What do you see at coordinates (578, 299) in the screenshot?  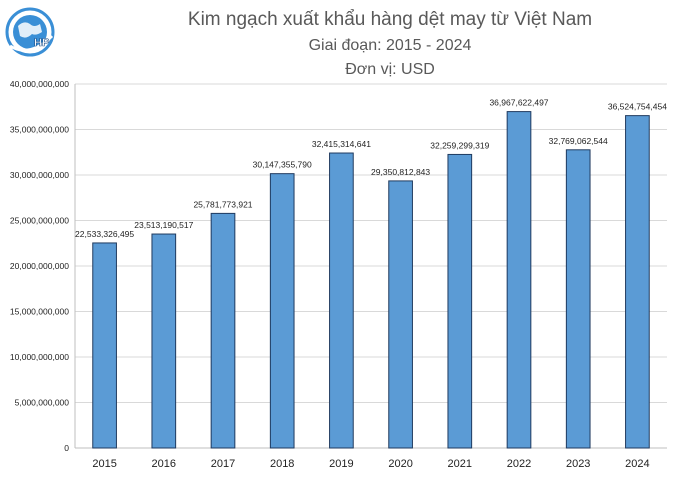 I see `bar-2023` at bounding box center [578, 299].